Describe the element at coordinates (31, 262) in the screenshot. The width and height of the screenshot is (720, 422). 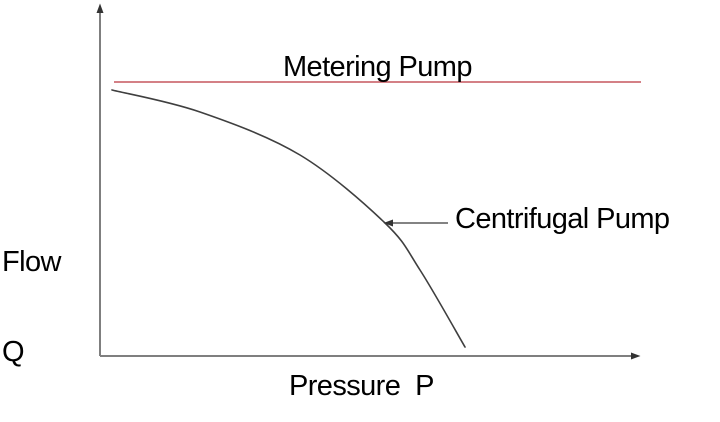
I see `y-axis-label-line1: Flow` at that location.